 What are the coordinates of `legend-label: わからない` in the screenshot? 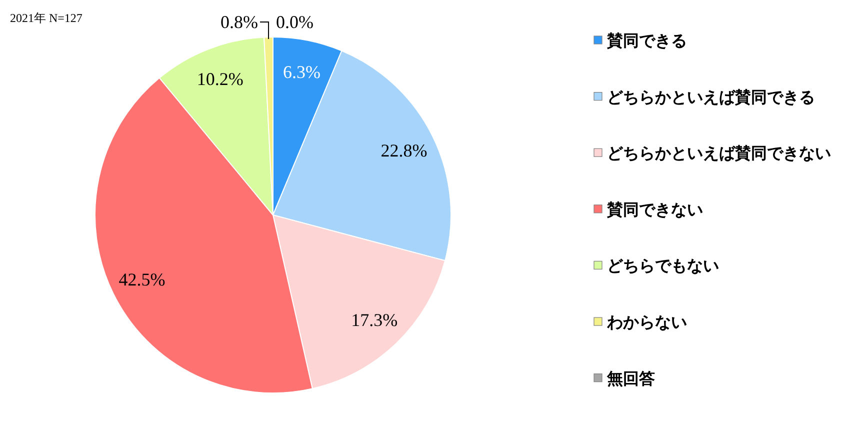 It's located at (647, 322).